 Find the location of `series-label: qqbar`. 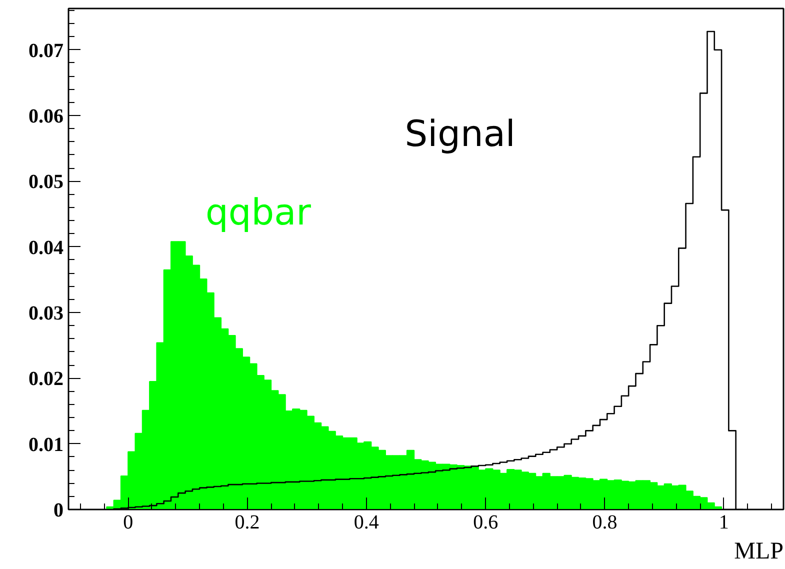

series-label: qqbar is located at coordinates (259, 213).